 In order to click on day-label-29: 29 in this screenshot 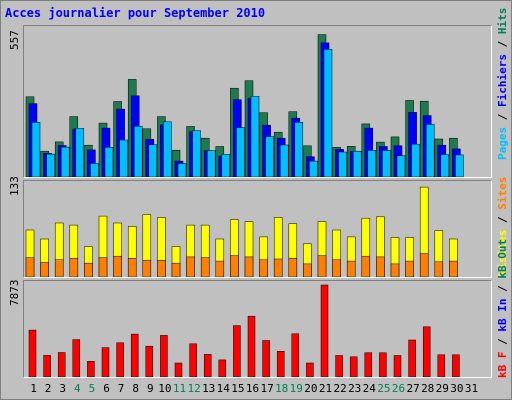, I will do `click(442, 388)`.